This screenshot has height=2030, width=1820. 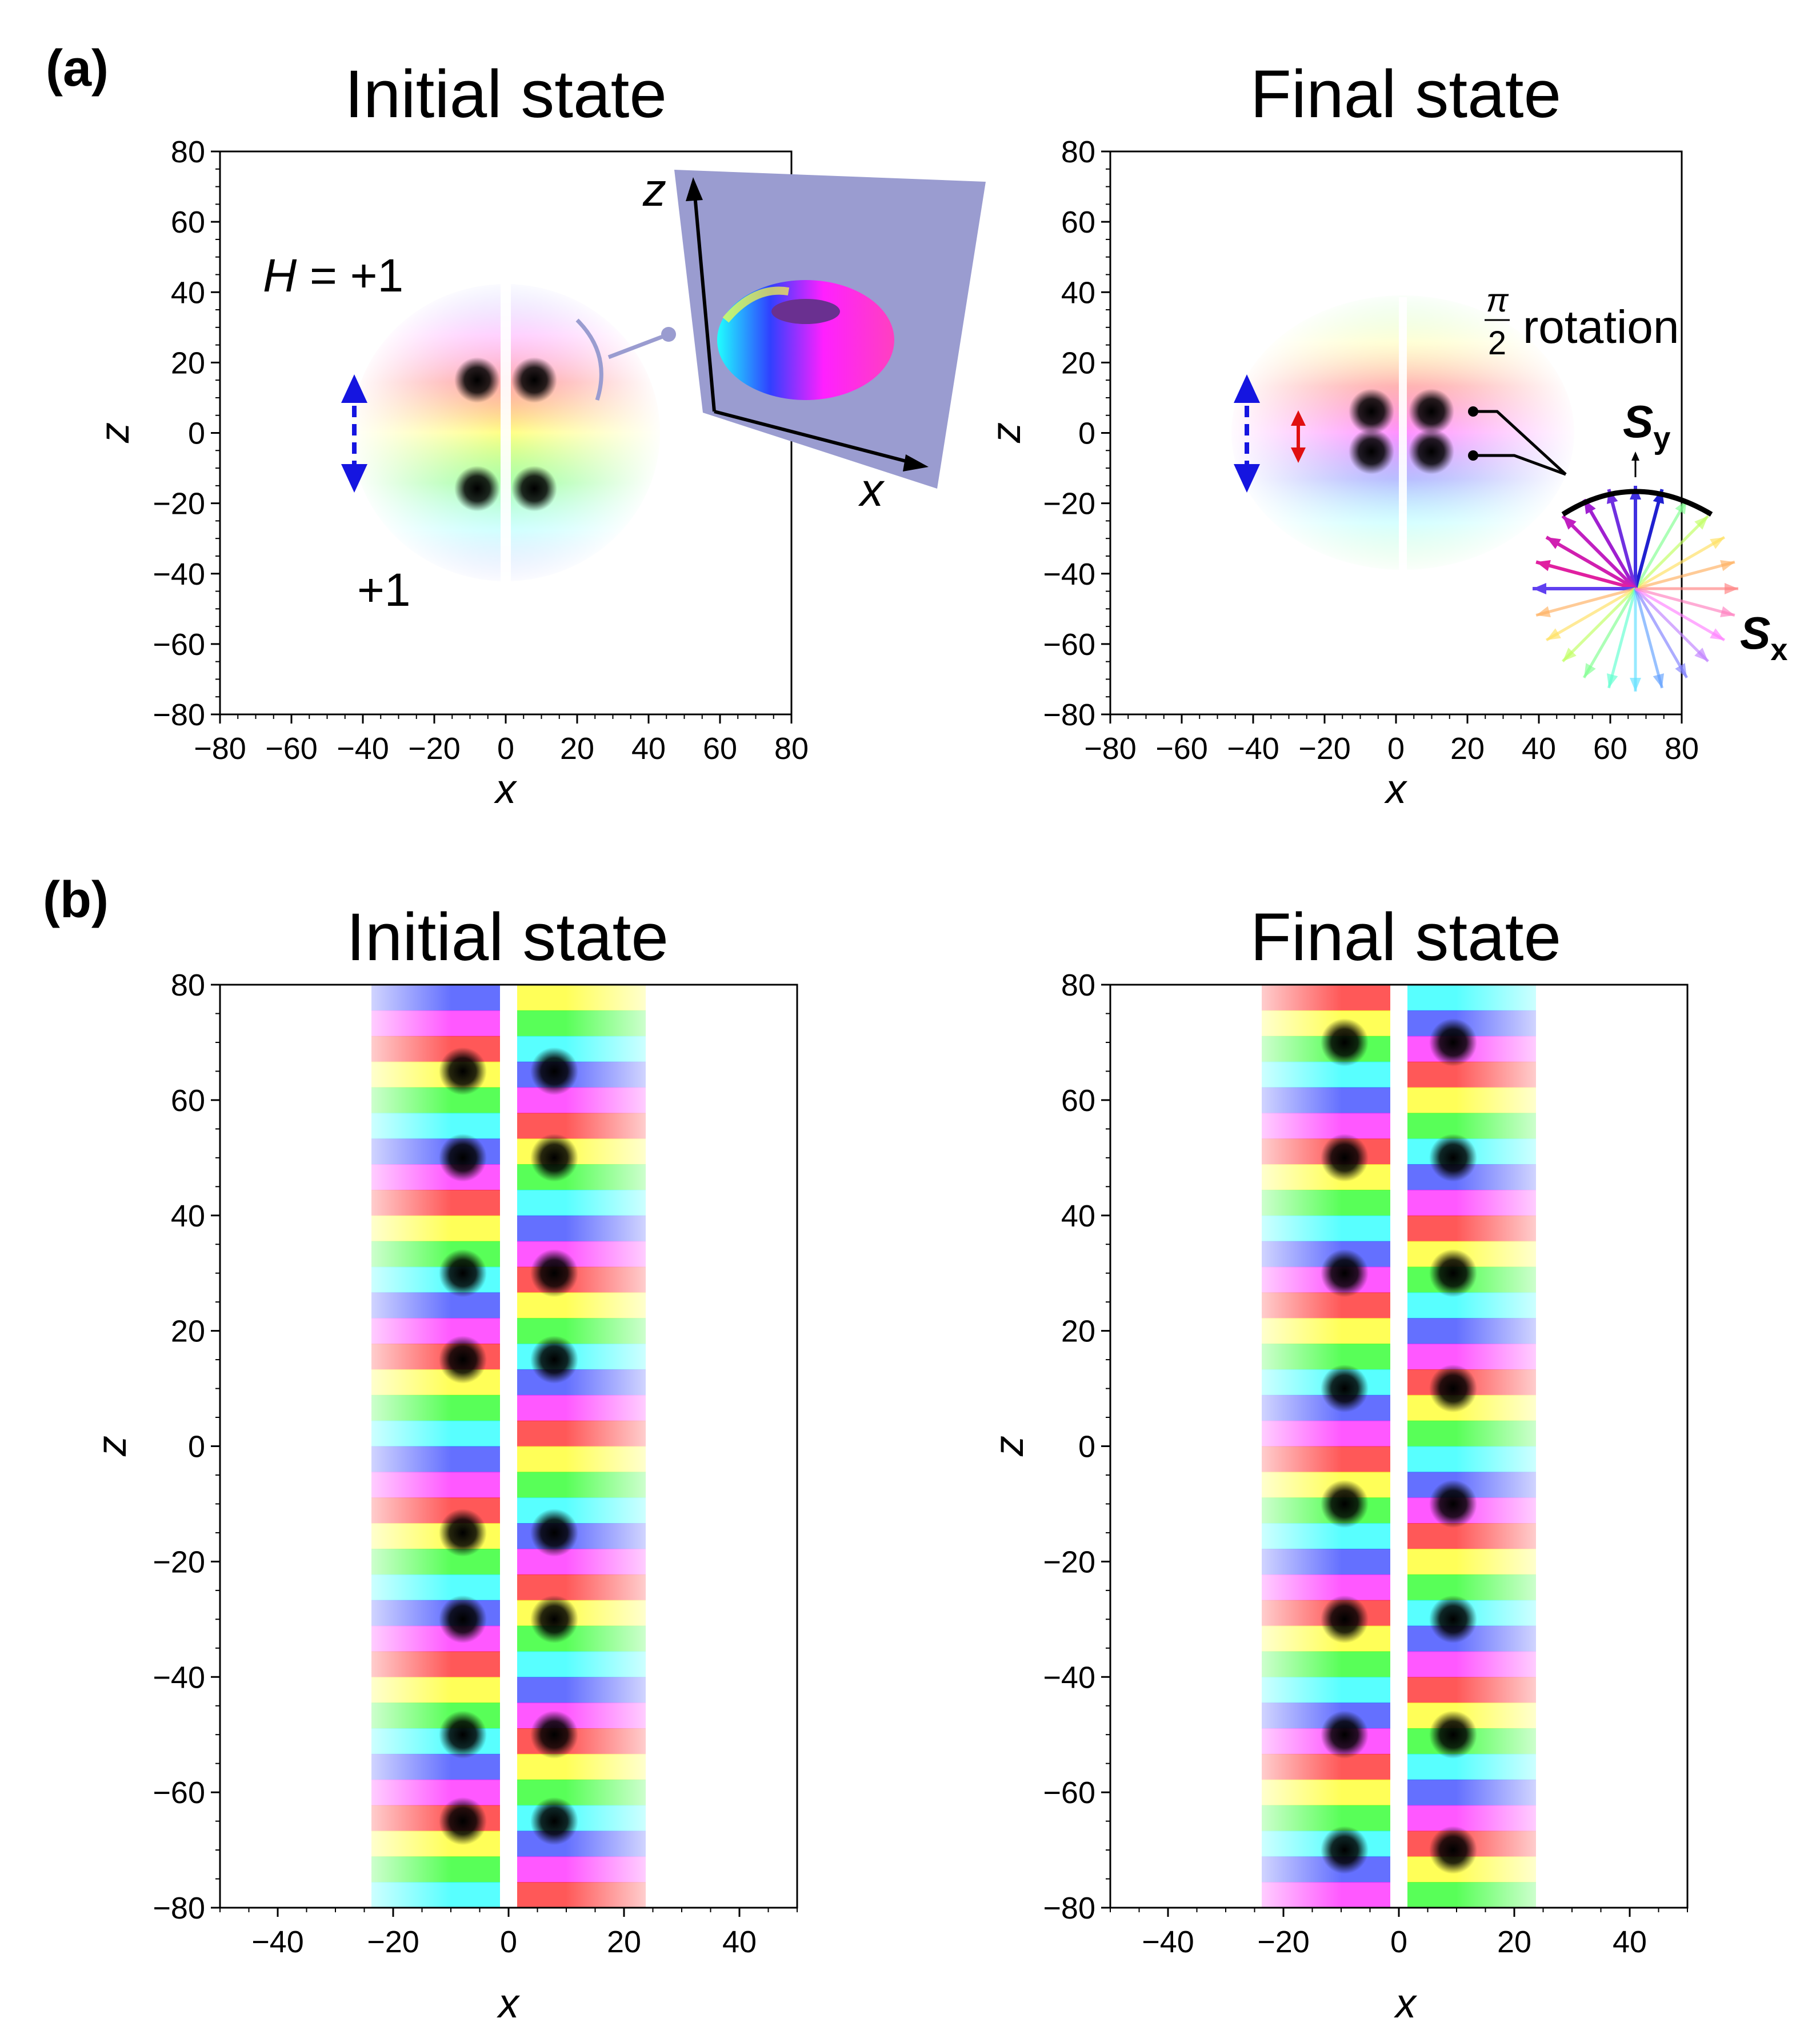 I want to click on panel-b-initial-field, so click(x=508, y=1447).